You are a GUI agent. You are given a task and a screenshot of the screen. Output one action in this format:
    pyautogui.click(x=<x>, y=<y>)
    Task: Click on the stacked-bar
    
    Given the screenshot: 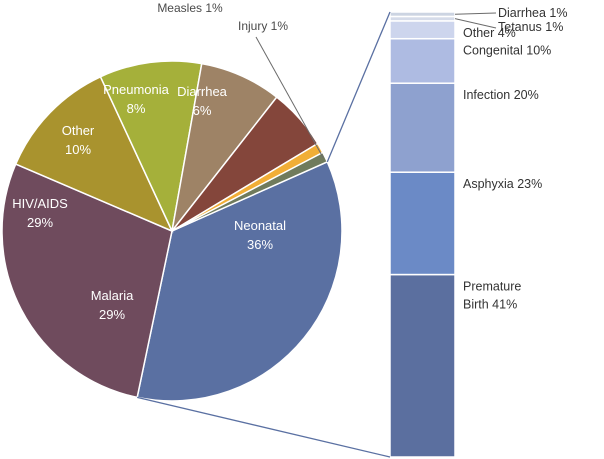 What is the action you would take?
    pyautogui.click(x=422, y=234)
    